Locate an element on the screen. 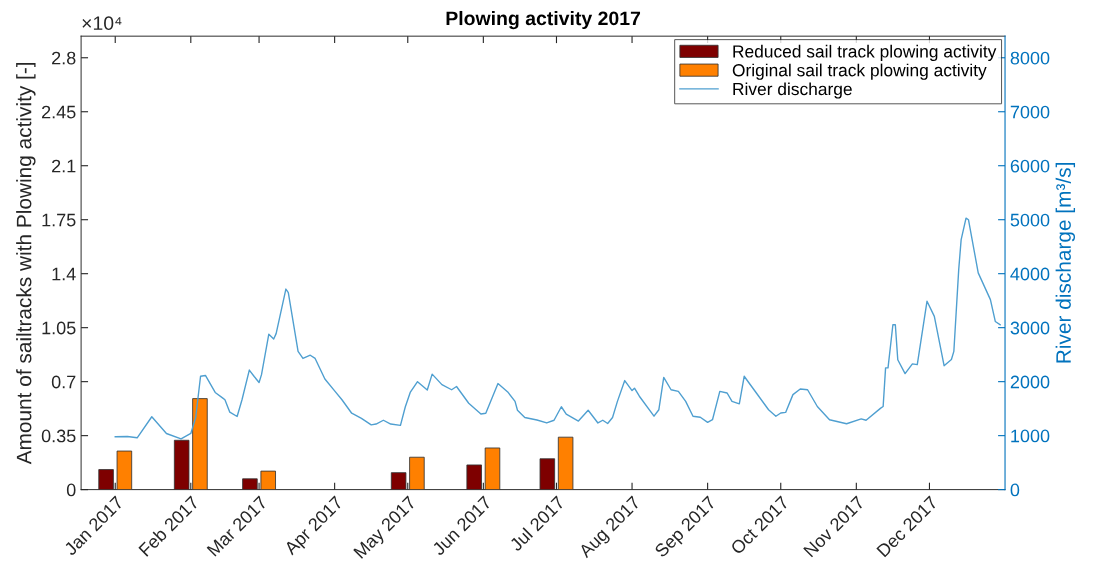 This screenshot has width=1096, height=574. chart-title: Plowing activity 2017 is located at coordinates (543, 20).